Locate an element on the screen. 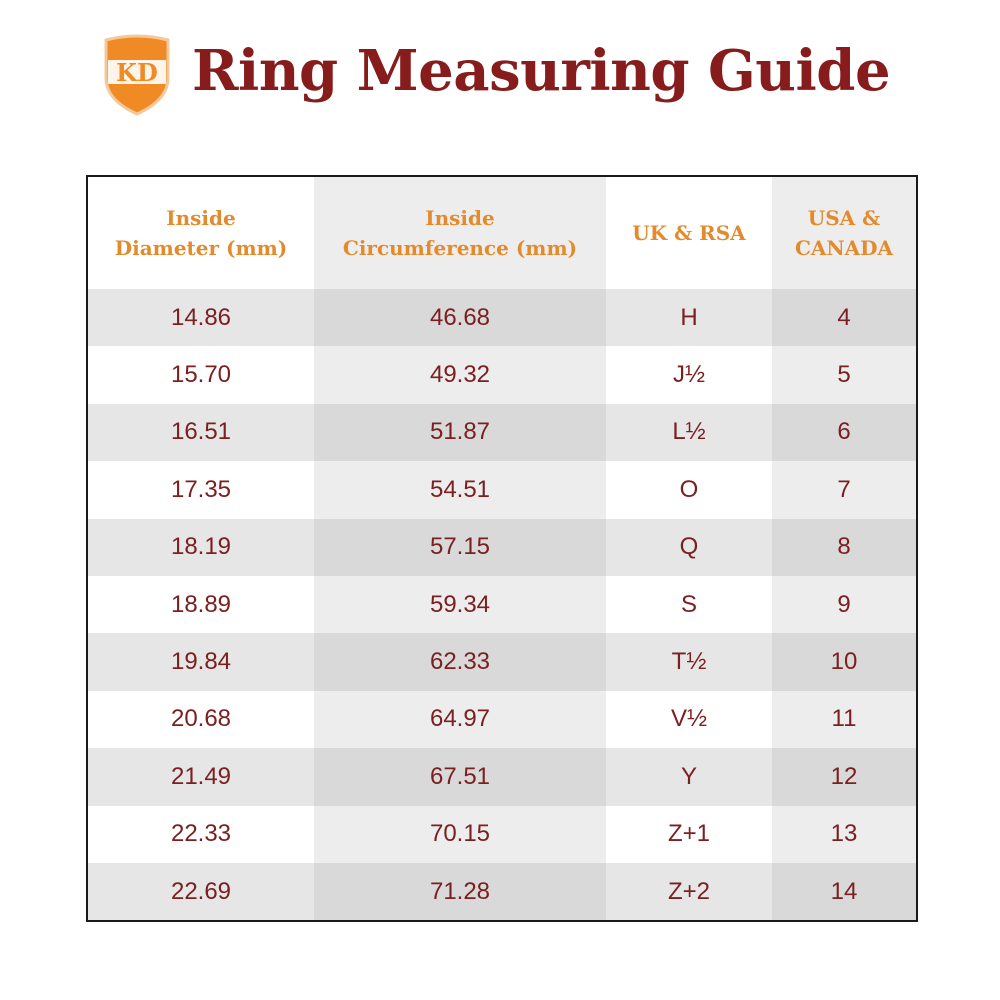  table-row: 14.86 46.68 H 4 is located at coordinates (502, 318).